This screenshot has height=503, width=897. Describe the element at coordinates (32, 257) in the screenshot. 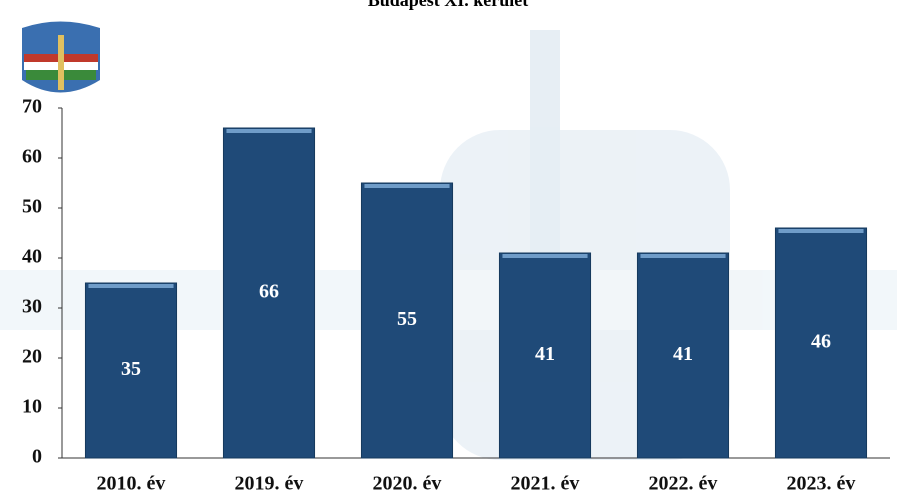

I see `y-tick-label: 40` at that location.